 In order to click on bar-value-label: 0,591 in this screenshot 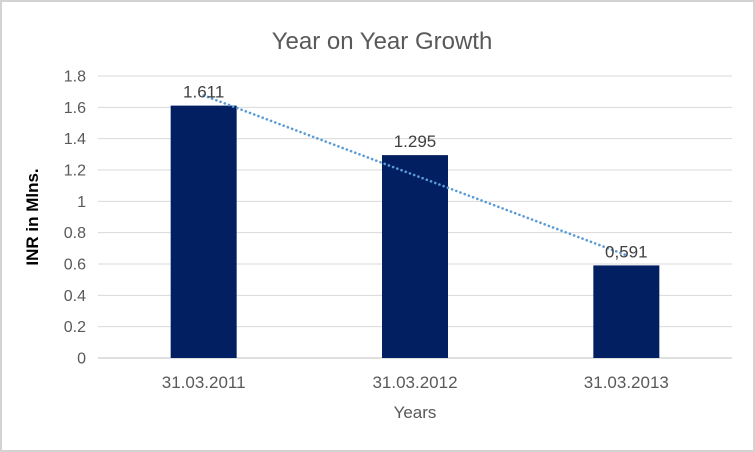, I will do `click(626, 251)`.